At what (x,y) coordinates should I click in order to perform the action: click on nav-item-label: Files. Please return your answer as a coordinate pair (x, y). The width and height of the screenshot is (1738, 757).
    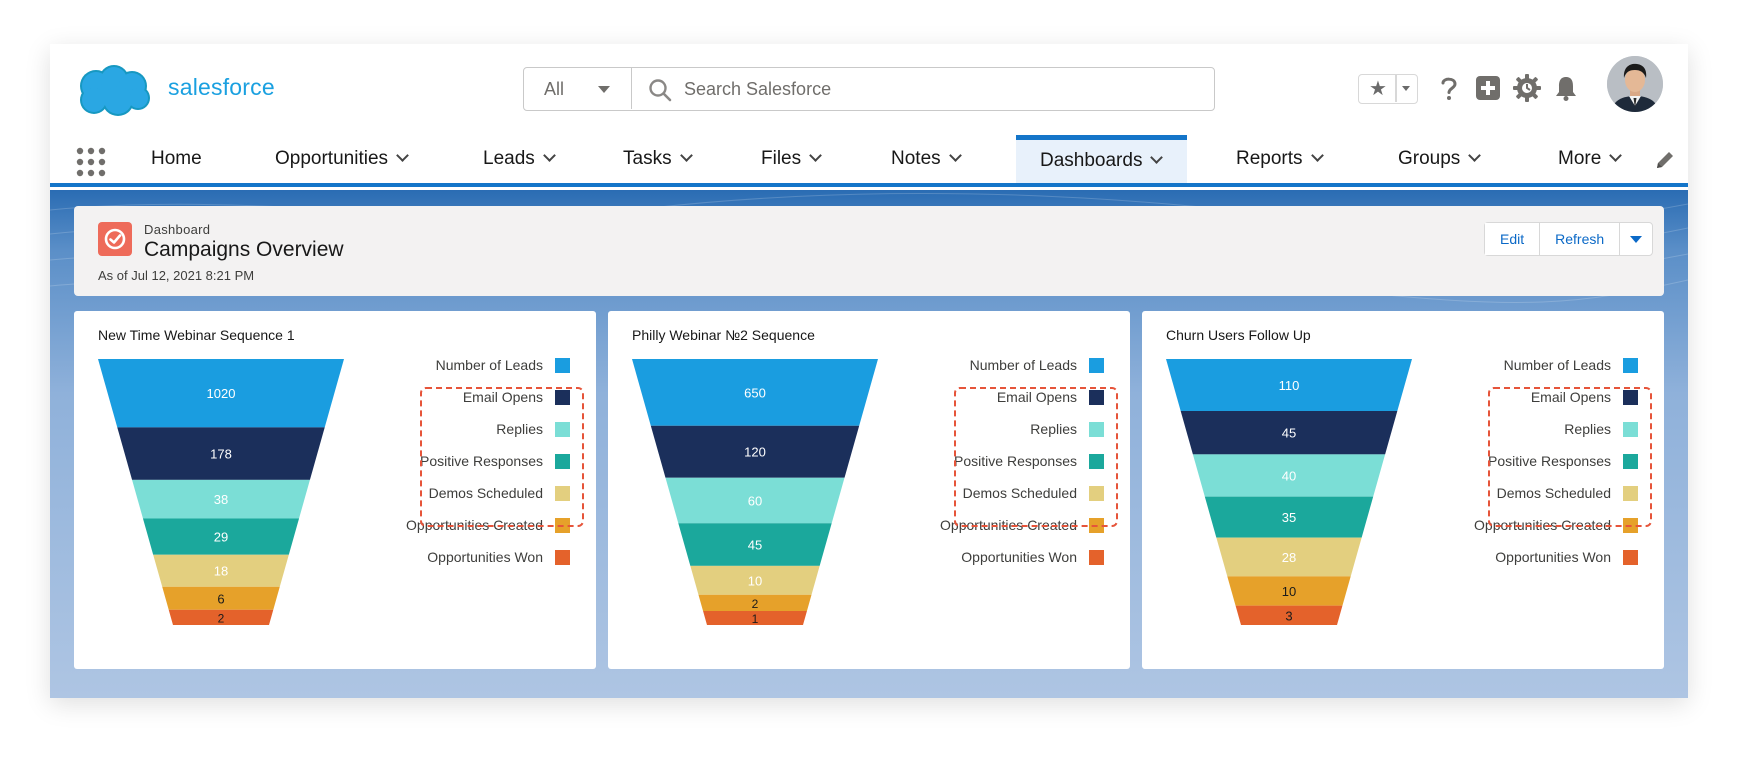
    Looking at the image, I should click on (781, 158).